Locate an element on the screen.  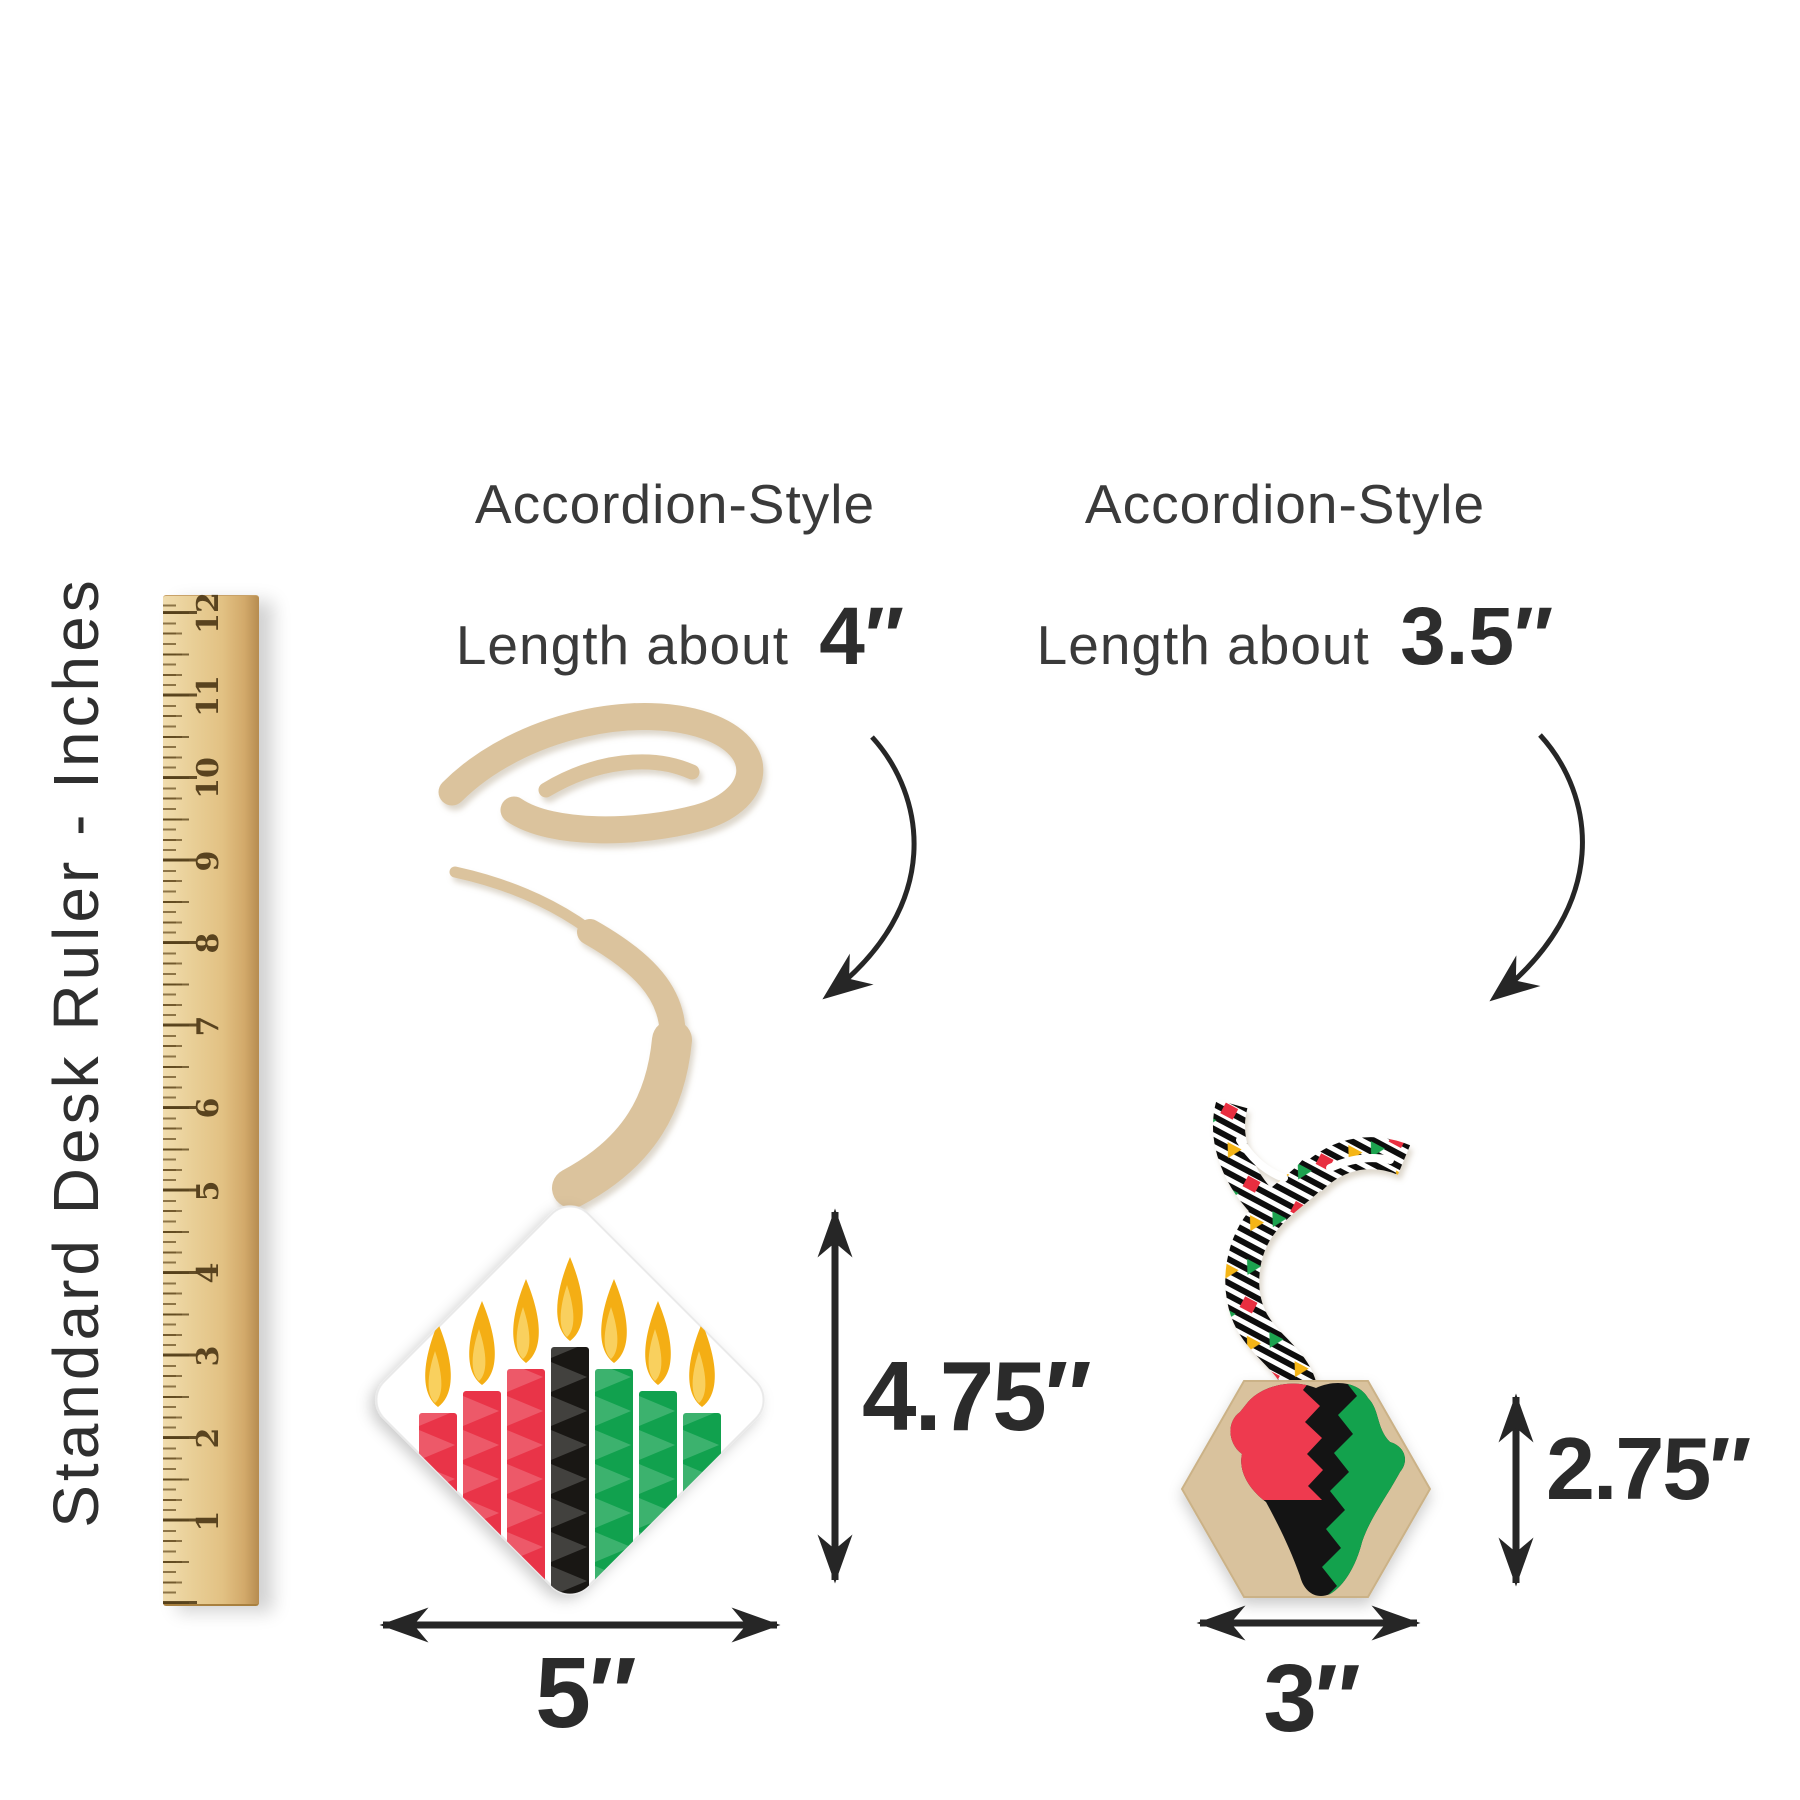
left-width-label: 5″ is located at coordinates (586, 1693).